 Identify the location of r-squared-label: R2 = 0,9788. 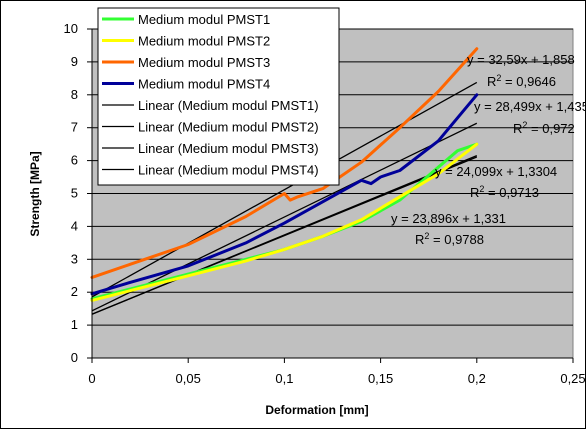
(449, 239).